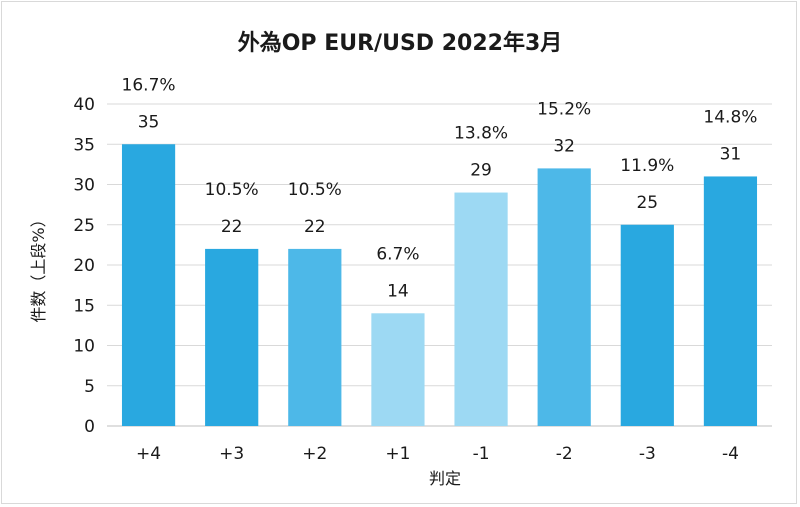  Describe the element at coordinates (148, 285) in the screenshot. I see `bar-+4` at that location.